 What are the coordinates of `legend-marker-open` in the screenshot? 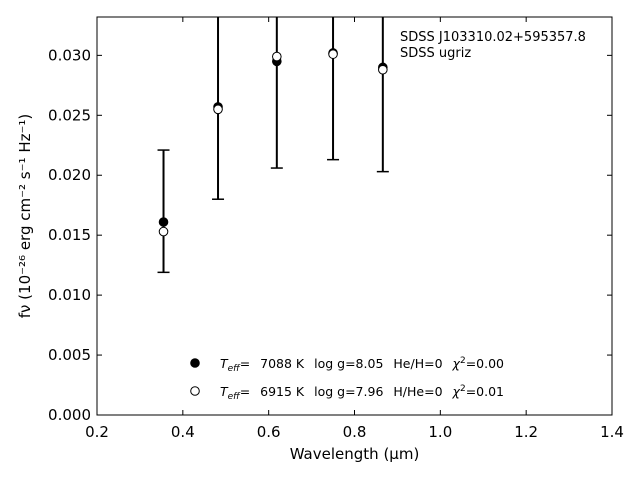 It's located at (195, 391).